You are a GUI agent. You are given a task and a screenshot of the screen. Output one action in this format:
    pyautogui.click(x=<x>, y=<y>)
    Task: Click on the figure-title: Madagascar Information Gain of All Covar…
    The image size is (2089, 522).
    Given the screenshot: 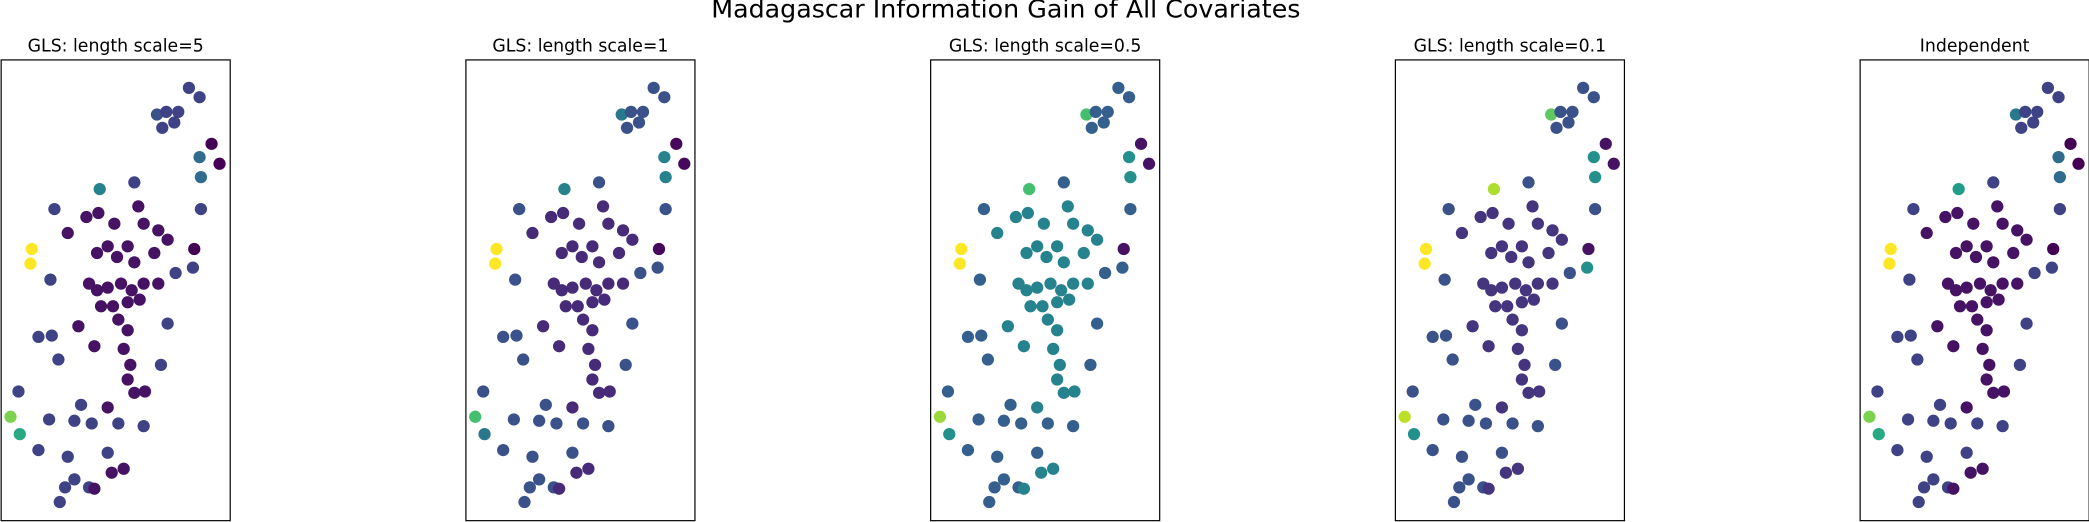 What is the action you would take?
    pyautogui.click(x=1005, y=12)
    